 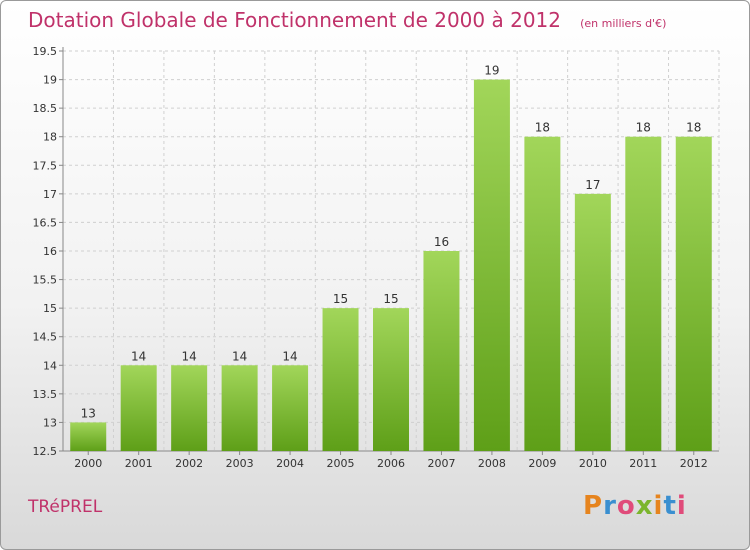 I want to click on y-tick-label: 16, so click(x=50, y=251).